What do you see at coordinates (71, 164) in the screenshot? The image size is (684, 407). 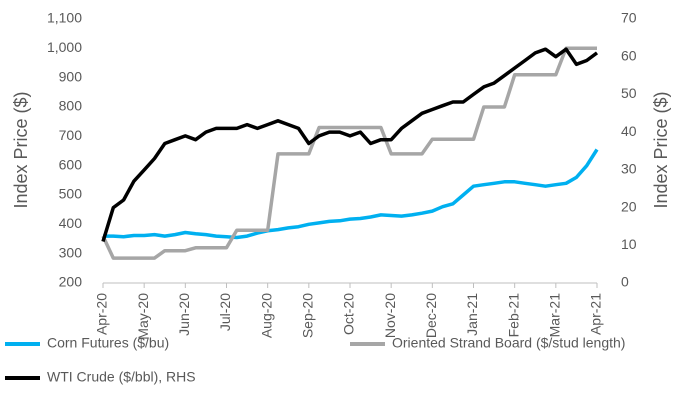 I see `y-tick-label: 600` at bounding box center [71, 164].